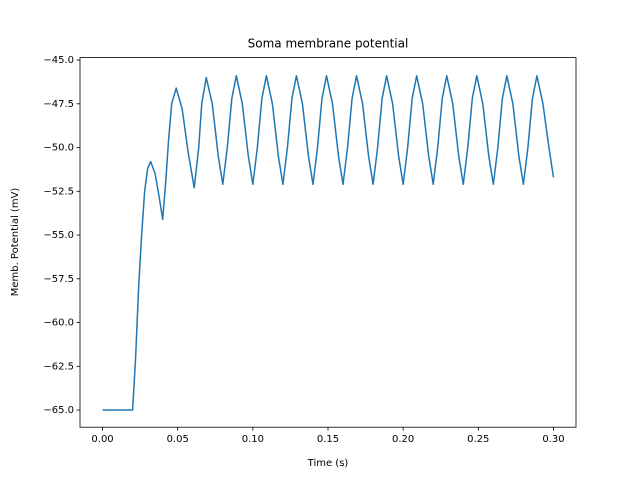 The height and width of the screenshot is (480, 640). What do you see at coordinates (328, 439) in the screenshot?
I see `x-tick-label: 0.15` at bounding box center [328, 439].